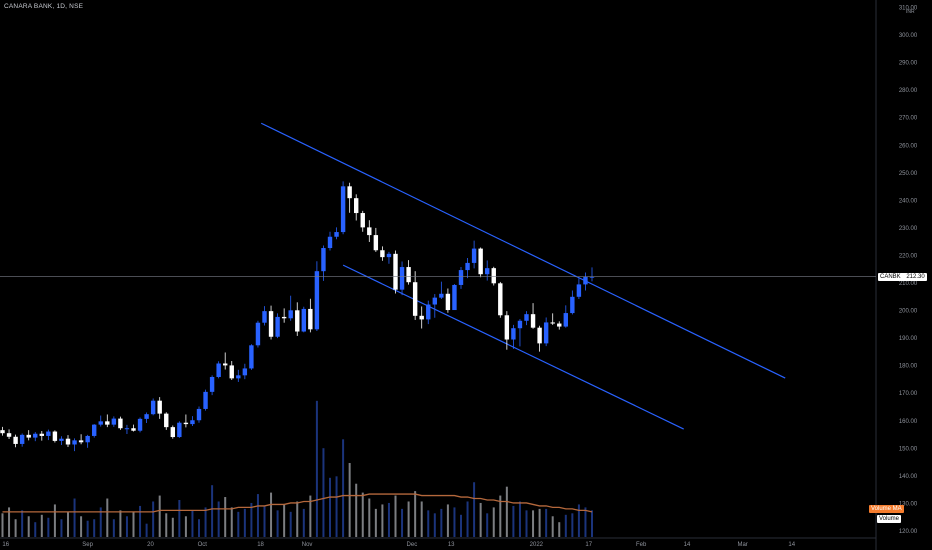  Describe the element at coordinates (641, 545) in the screenshot. I see `x-tick-label: Feb` at that location.